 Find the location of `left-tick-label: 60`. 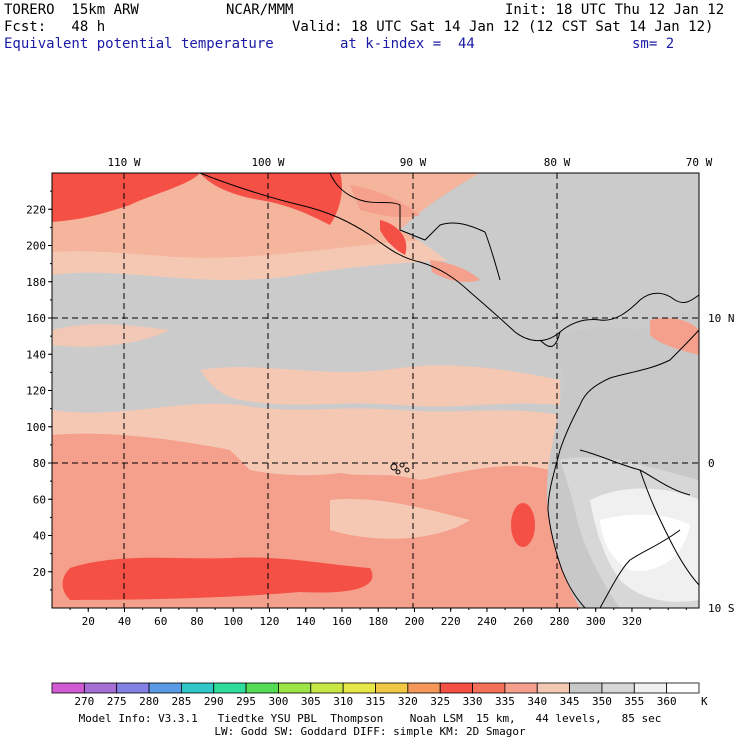

left-tick-label: 60 is located at coordinates (39, 499).